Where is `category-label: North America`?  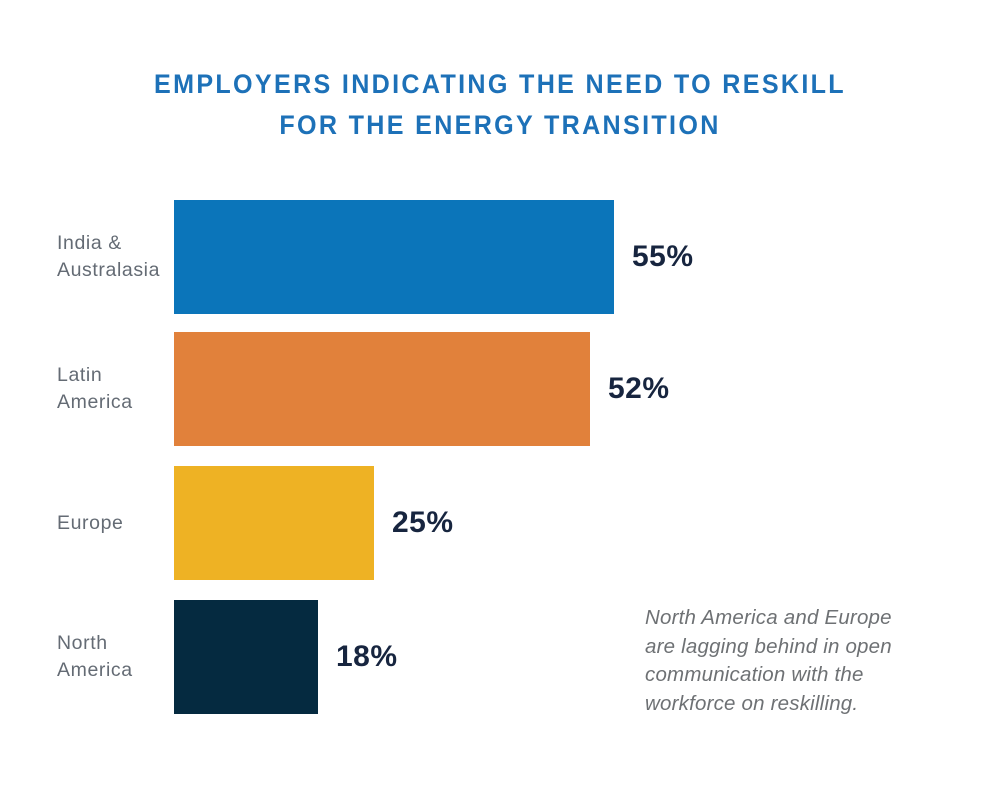 category-label: North America is located at coordinates (95, 656).